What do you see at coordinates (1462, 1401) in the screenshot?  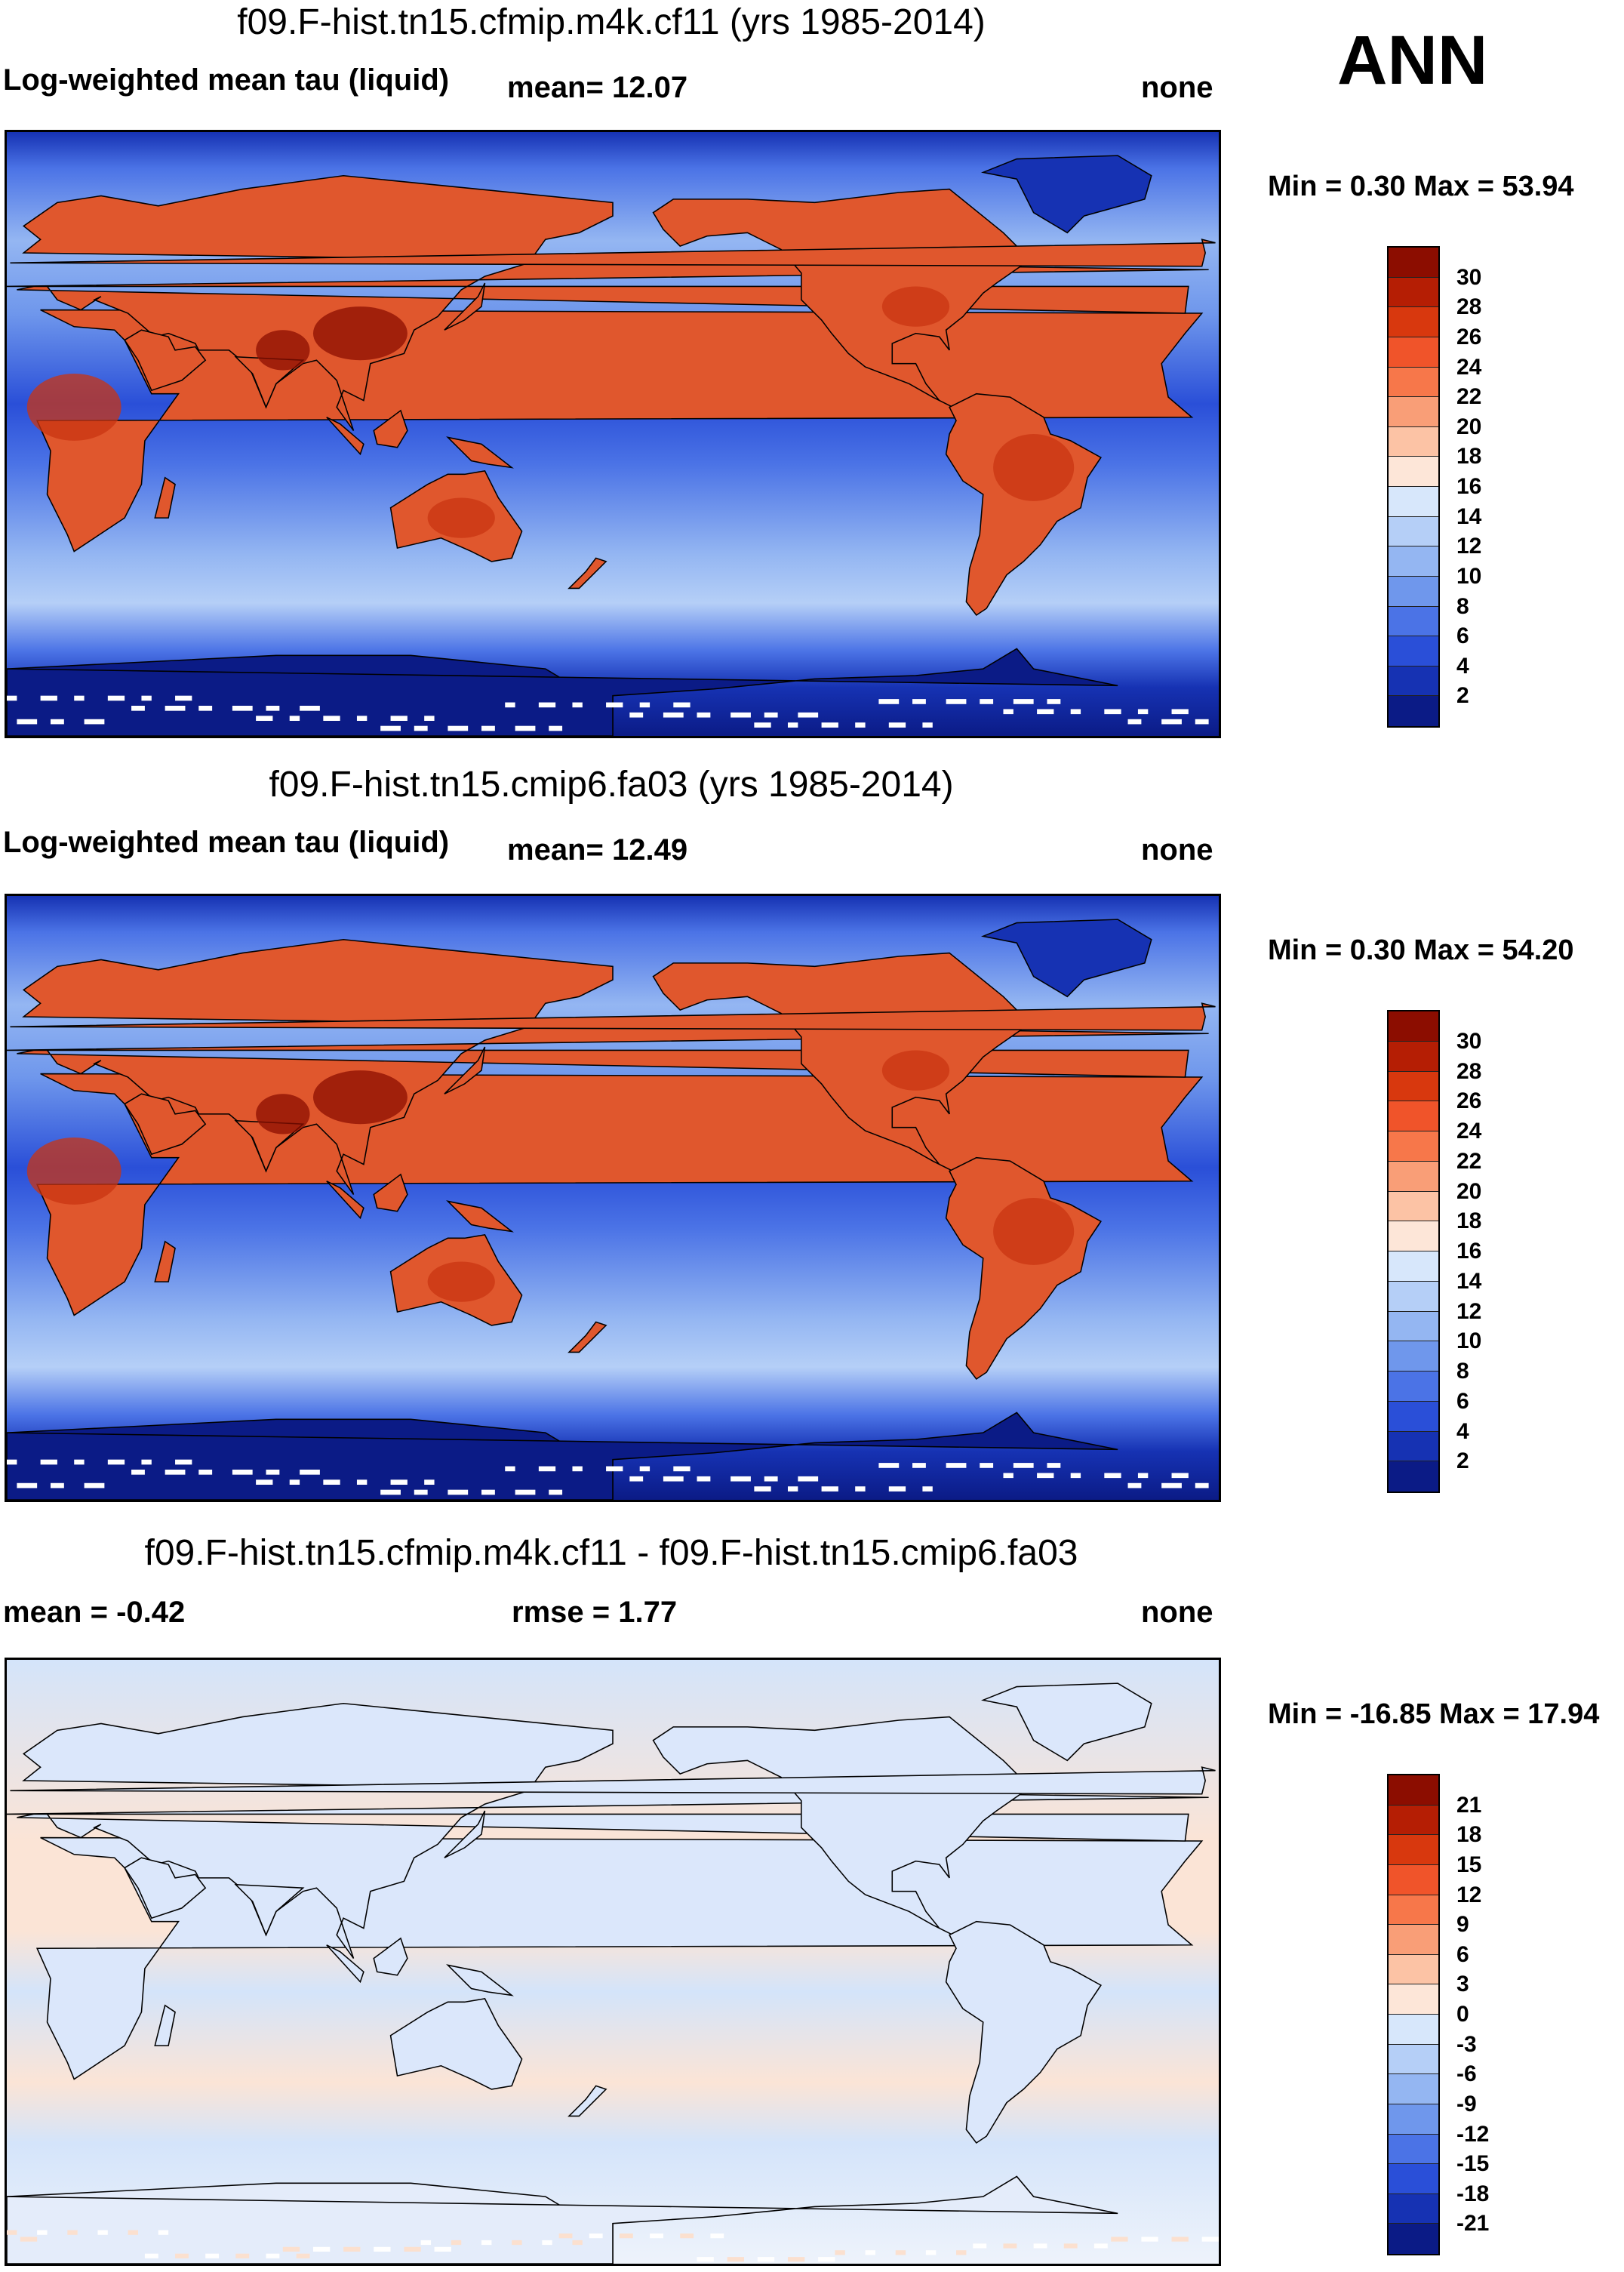 I see `colorbar-tick-label: 6` at bounding box center [1462, 1401].